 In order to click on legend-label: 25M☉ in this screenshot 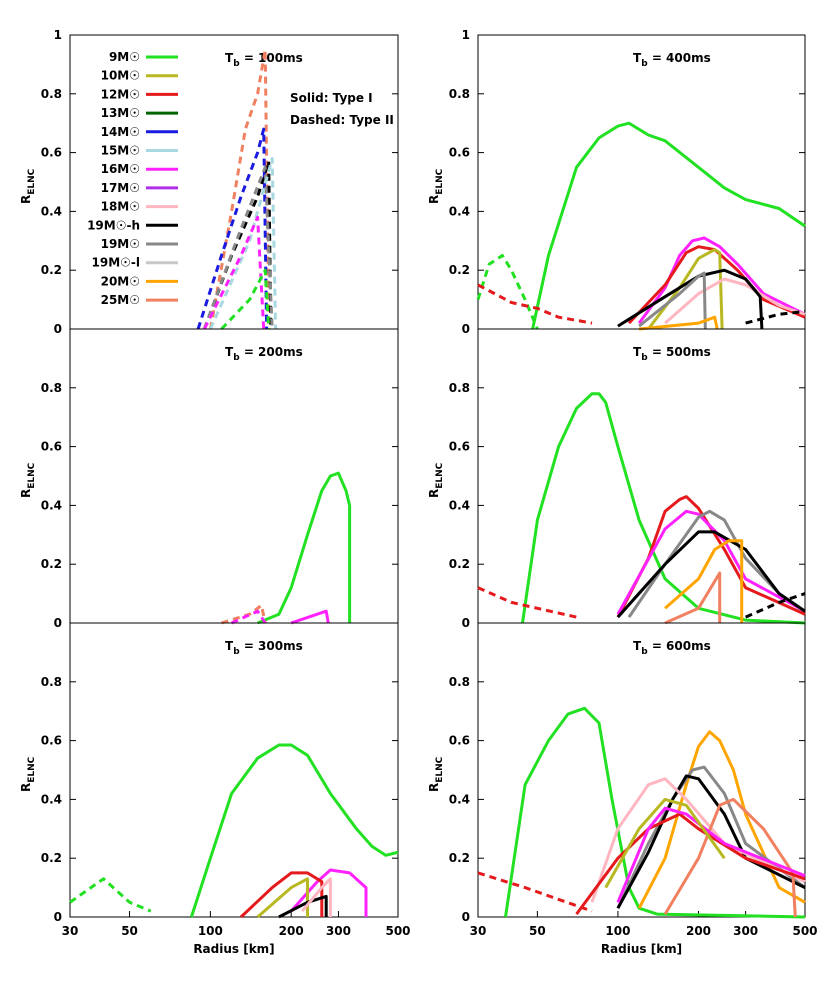, I will do `click(120, 300)`.